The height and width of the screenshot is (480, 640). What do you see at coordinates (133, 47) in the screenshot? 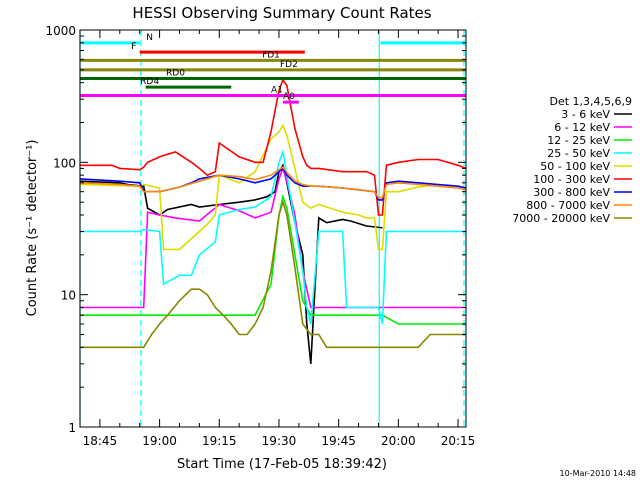
I see `annotation-label-2: F` at bounding box center [133, 47].